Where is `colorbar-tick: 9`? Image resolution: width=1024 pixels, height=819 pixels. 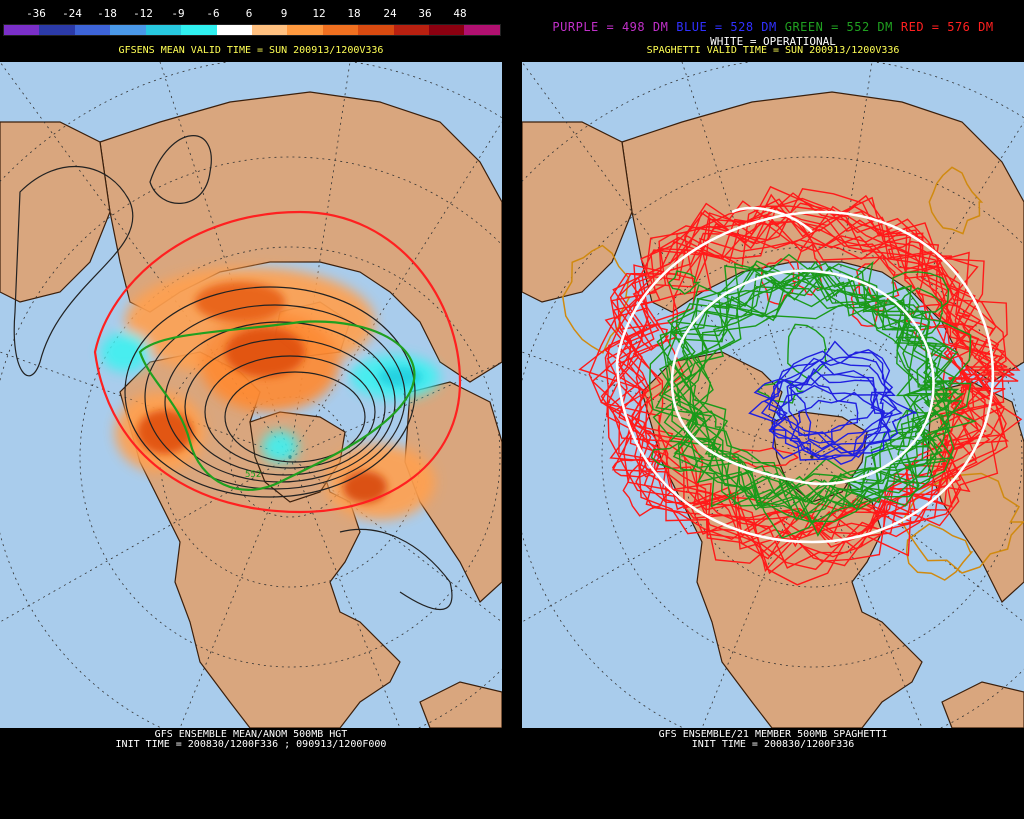
colorbar-tick: 9 is located at coordinates (284, 13).